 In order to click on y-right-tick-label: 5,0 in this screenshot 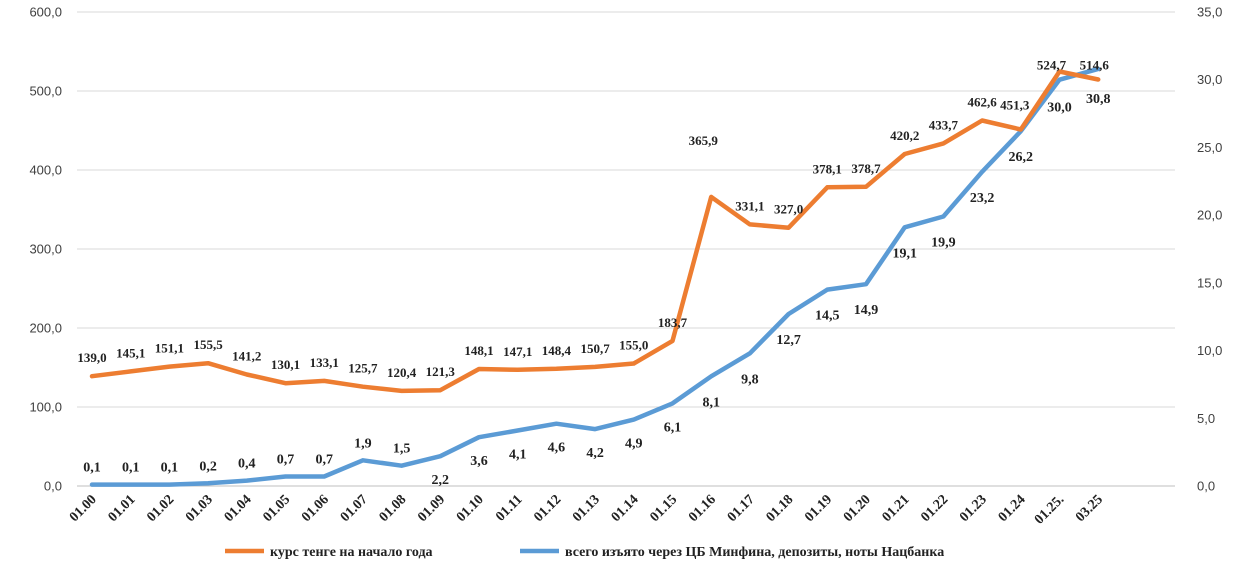, I will do `click(1206, 418)`.